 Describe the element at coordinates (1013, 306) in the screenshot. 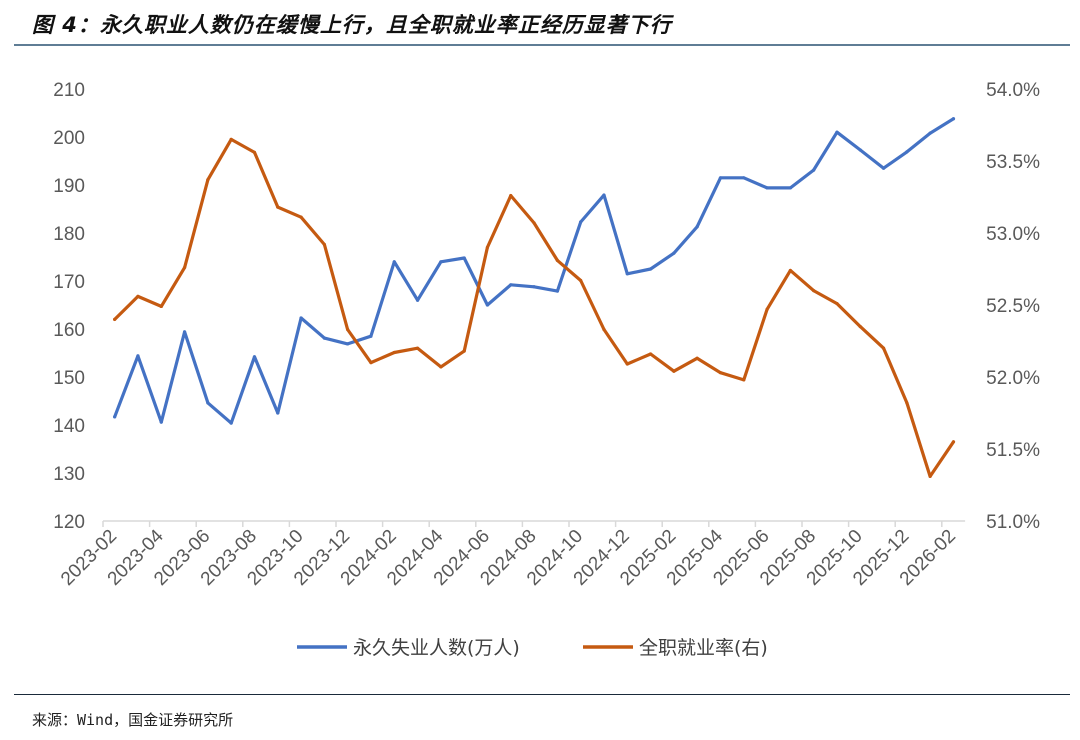

I see `y-right-tick-label: 52.5%` at that location.